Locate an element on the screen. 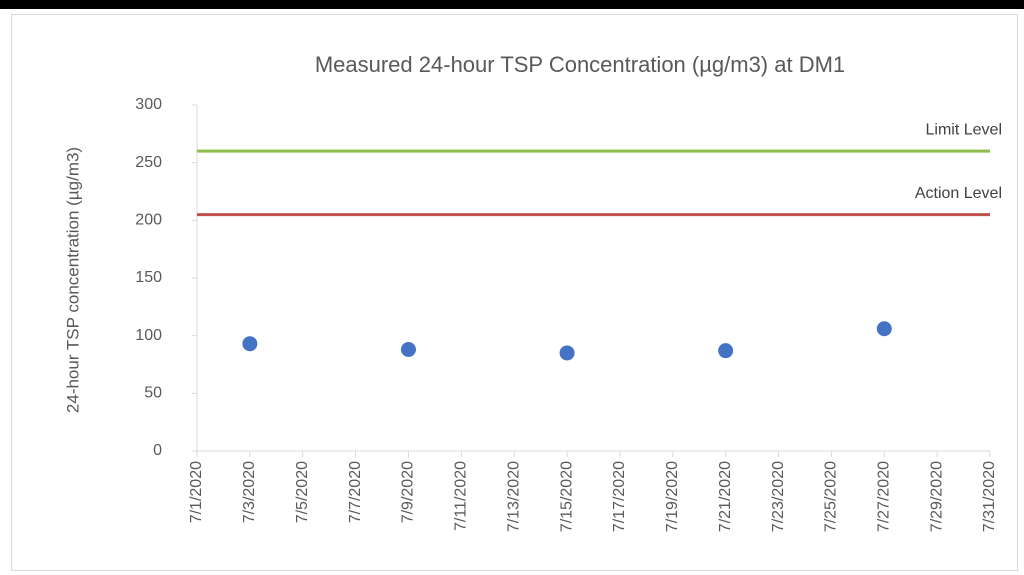 Image resolution: width=1024 pixels, height=575 pixels. y-tick-label: 150 is located at coordinates (148, 277).